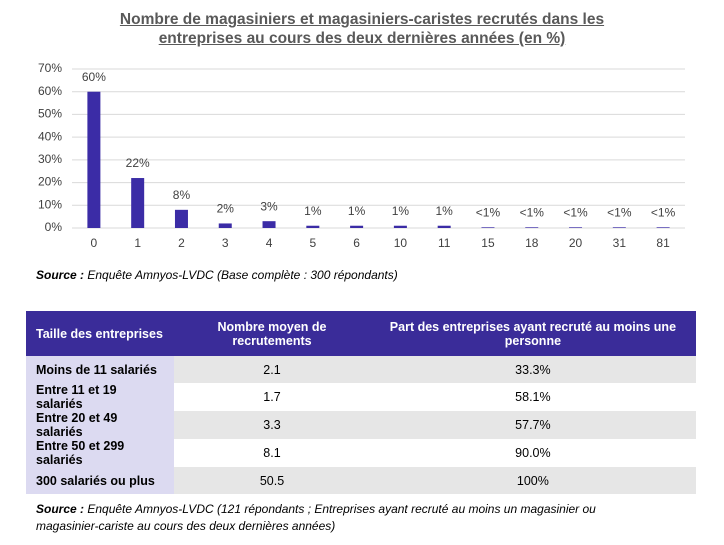 Image resolution: width=724 pixels, height=545 pixels. I want to click on table-row: Moins de 11 salariés 2.1 33.3%, so click(361, 369).